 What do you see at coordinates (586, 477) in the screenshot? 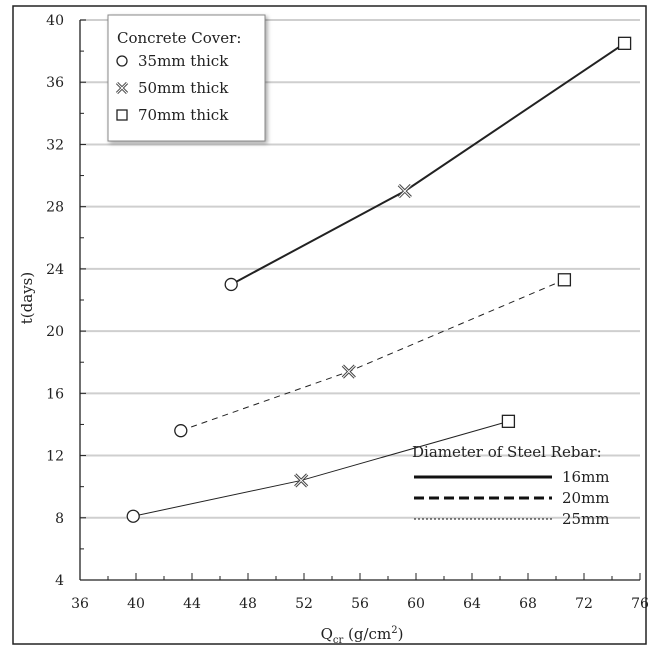
I see `line-legend-label: 16mm` at bounding box center [586, 477].